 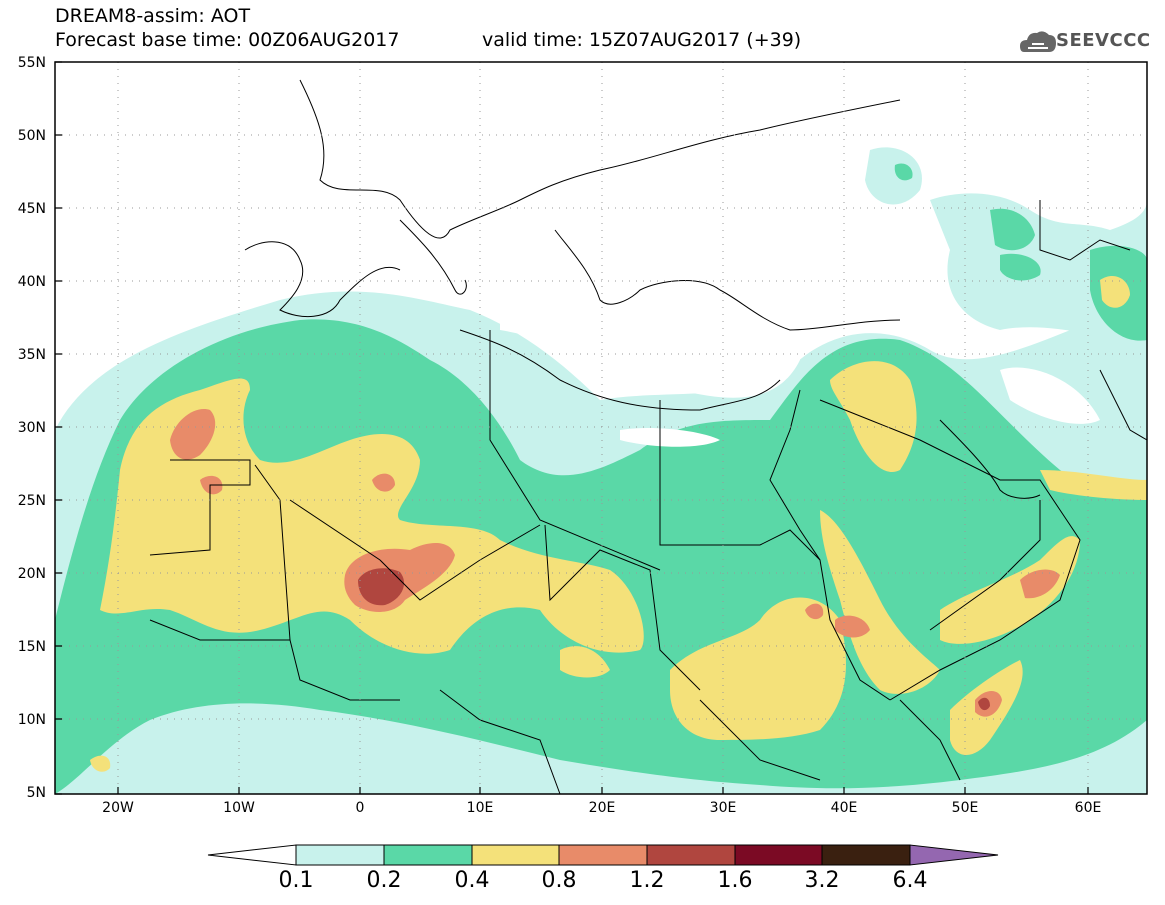 I want to click on colorbar-label: 0.8, so click(x=559, y=880).